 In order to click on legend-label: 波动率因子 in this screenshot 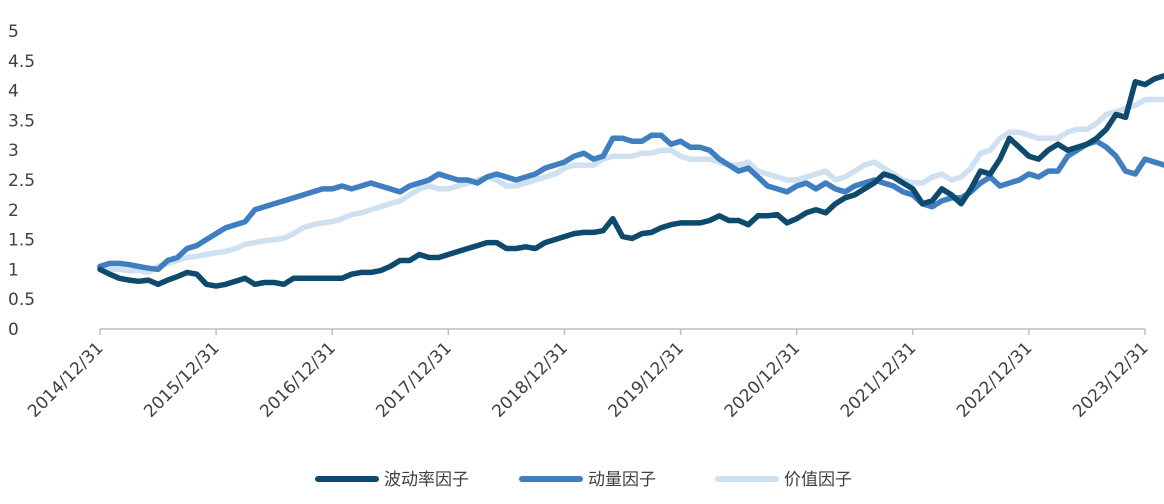, I will do `click(426, 480)`.